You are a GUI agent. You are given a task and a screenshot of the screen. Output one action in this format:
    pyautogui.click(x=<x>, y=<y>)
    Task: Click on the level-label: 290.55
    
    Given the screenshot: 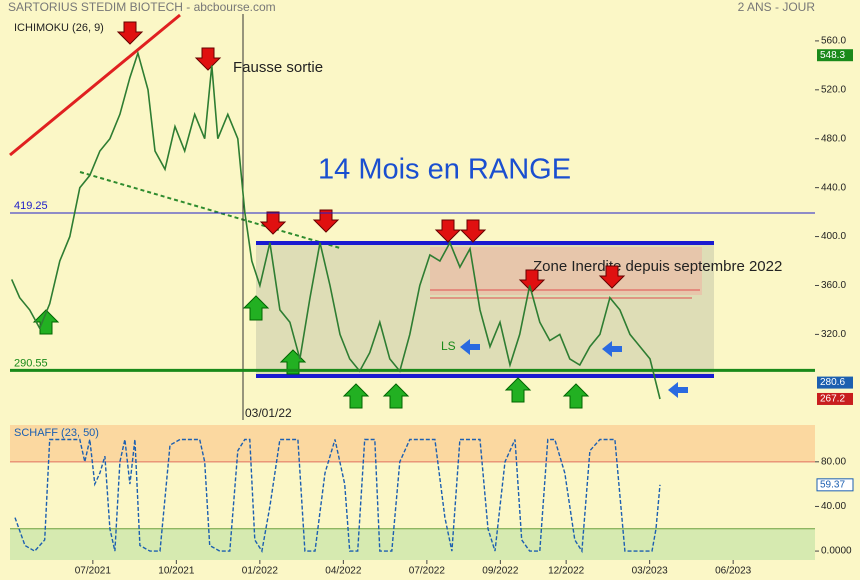 What is the action you would take?
    pyautogui.click(x=31, y=363)
    